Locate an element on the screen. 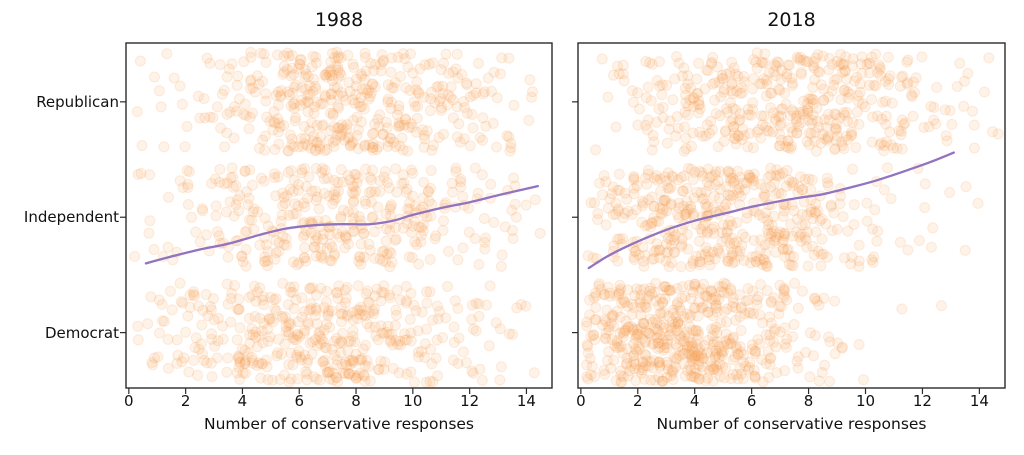 The image size is (1024, 455). xtick-label-1988-14: 14 is located at coordinates (526, 401).